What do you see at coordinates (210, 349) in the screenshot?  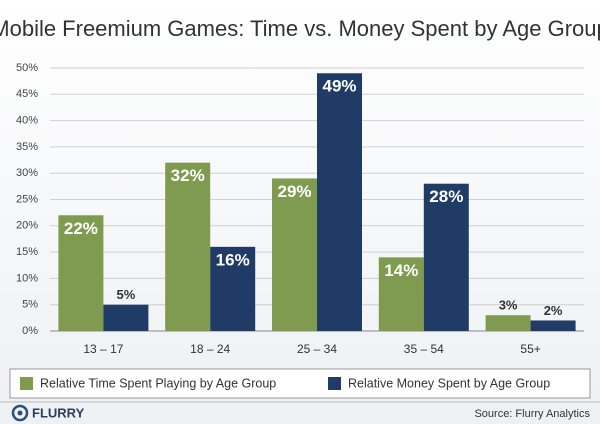 I see `x-tick-label: 18 – 24` at bounding box center [210, 349].